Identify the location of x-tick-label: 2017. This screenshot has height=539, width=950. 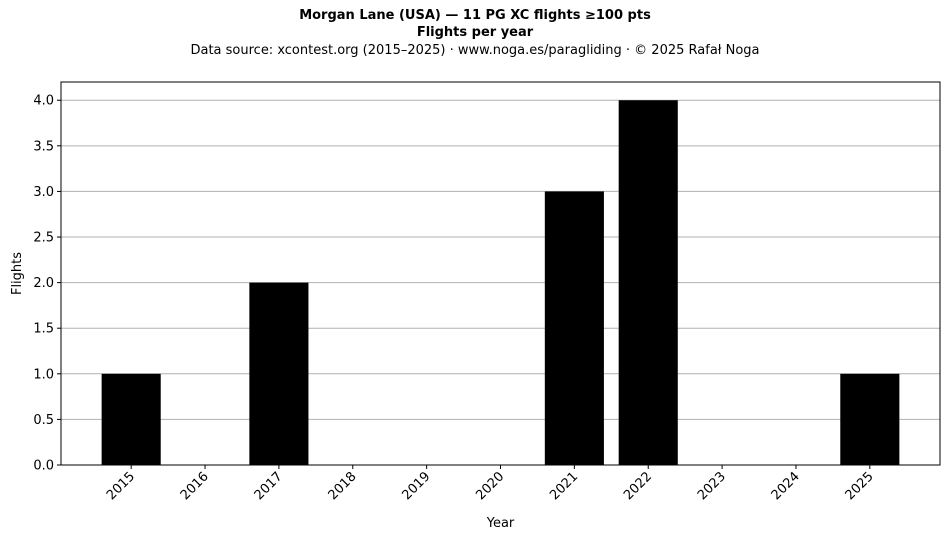
(269, 486).